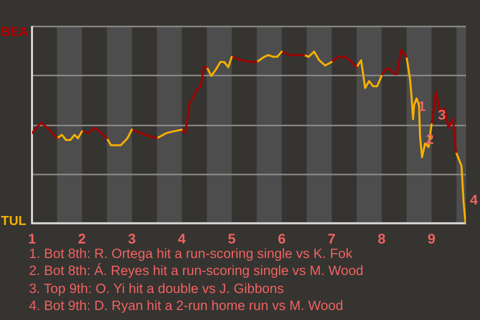 The height and width of the screenshot is (320, 480). I want to click on x-tick-label: 5, so click(232, 238).